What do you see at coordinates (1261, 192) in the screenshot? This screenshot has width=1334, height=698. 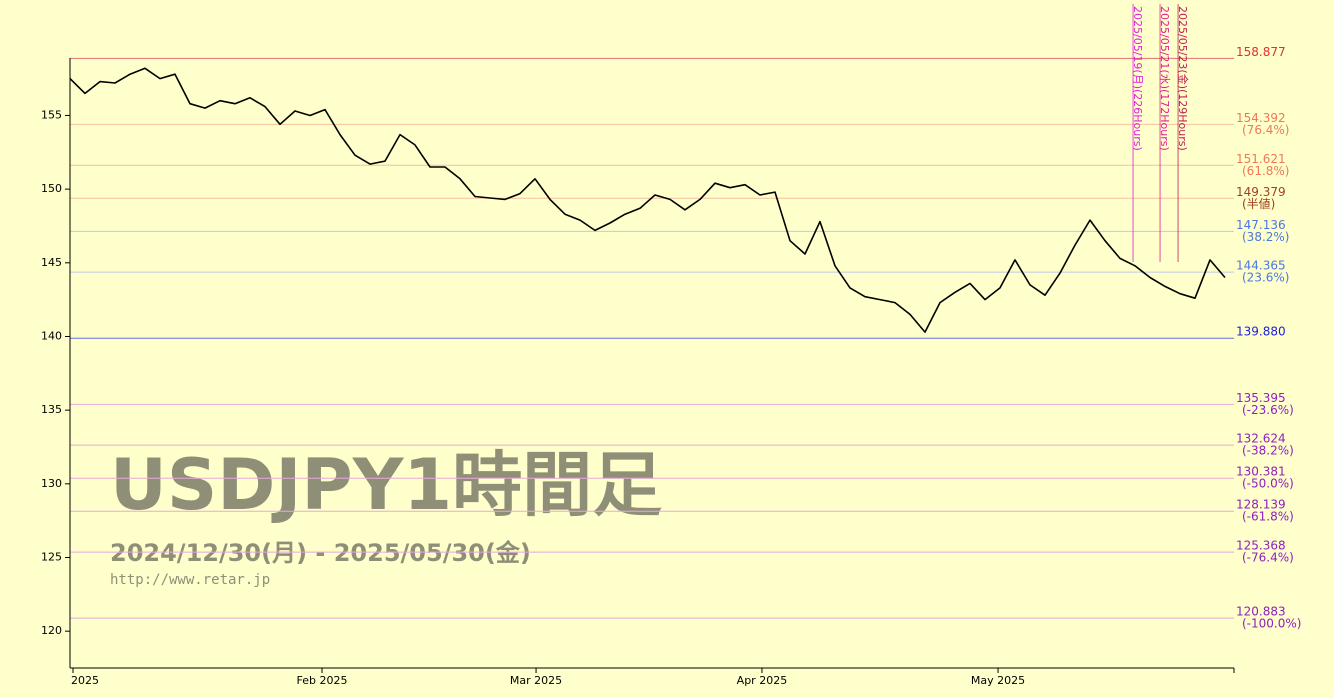 I see `level-label: 149.379` at bounding box center [1261, 192].